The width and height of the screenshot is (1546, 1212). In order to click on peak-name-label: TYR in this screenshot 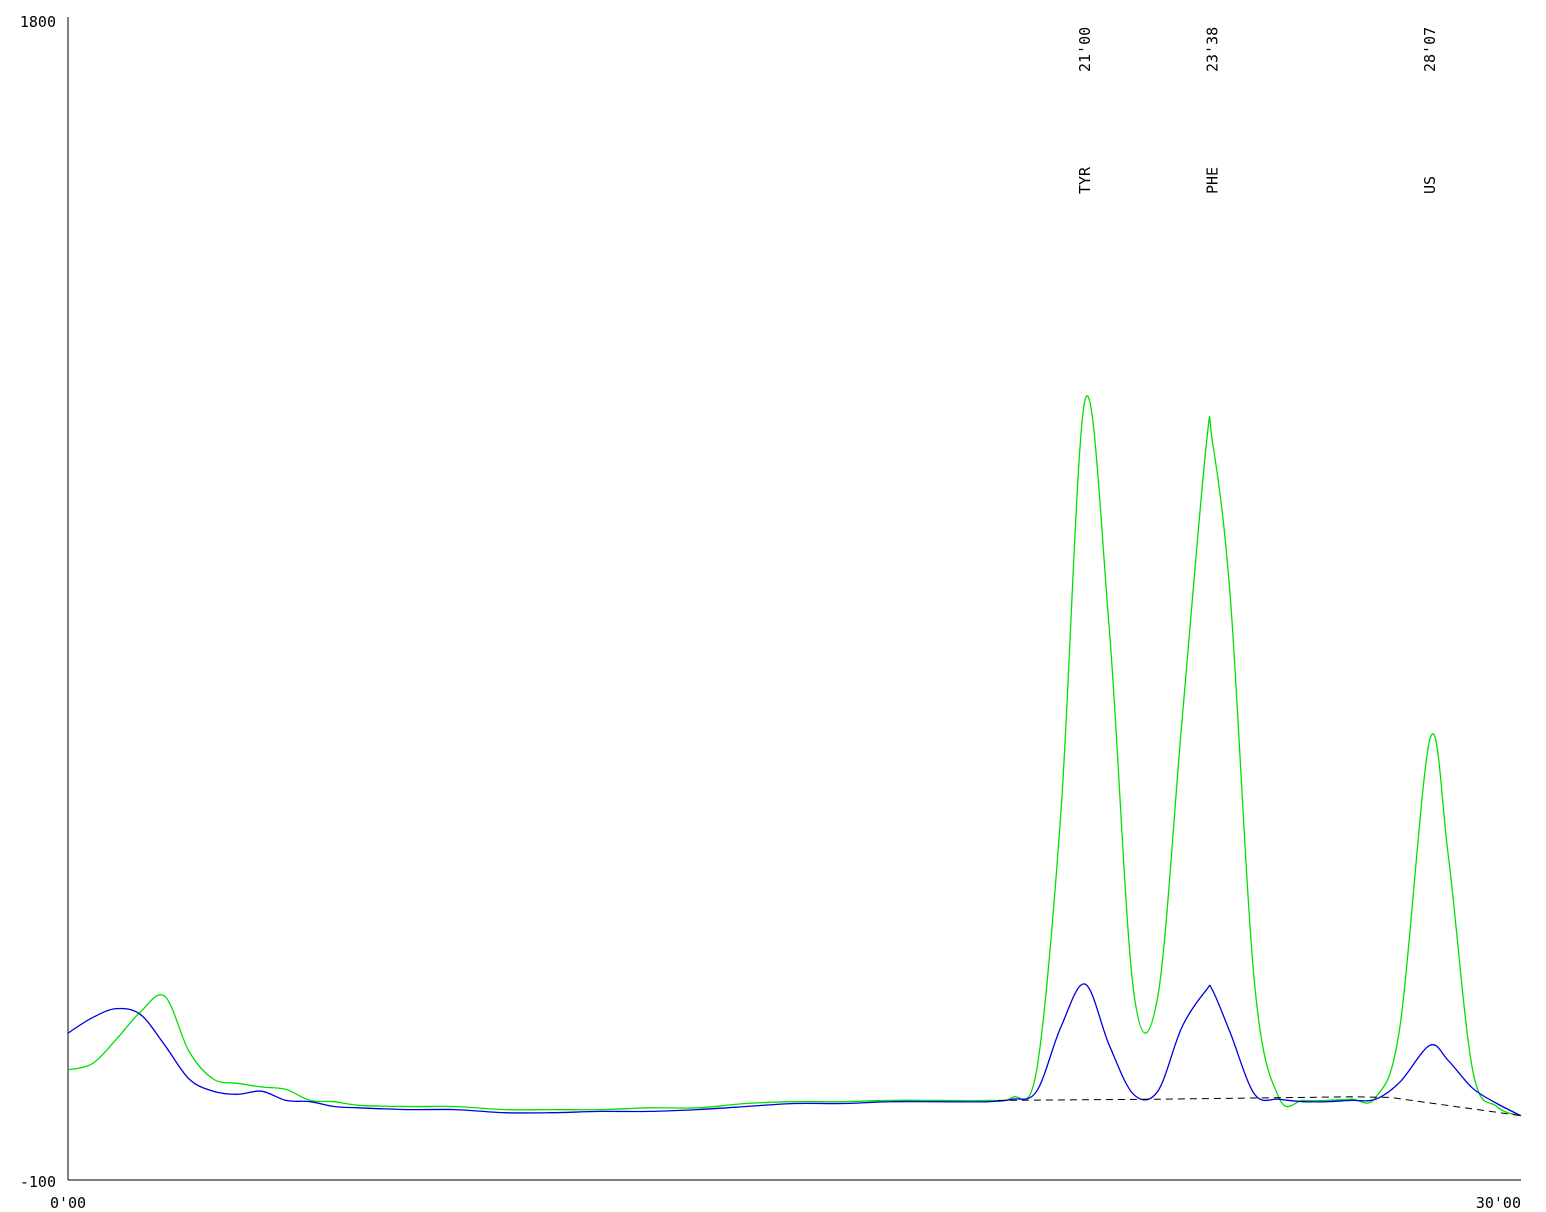, I will do `click(1085, 180)`.